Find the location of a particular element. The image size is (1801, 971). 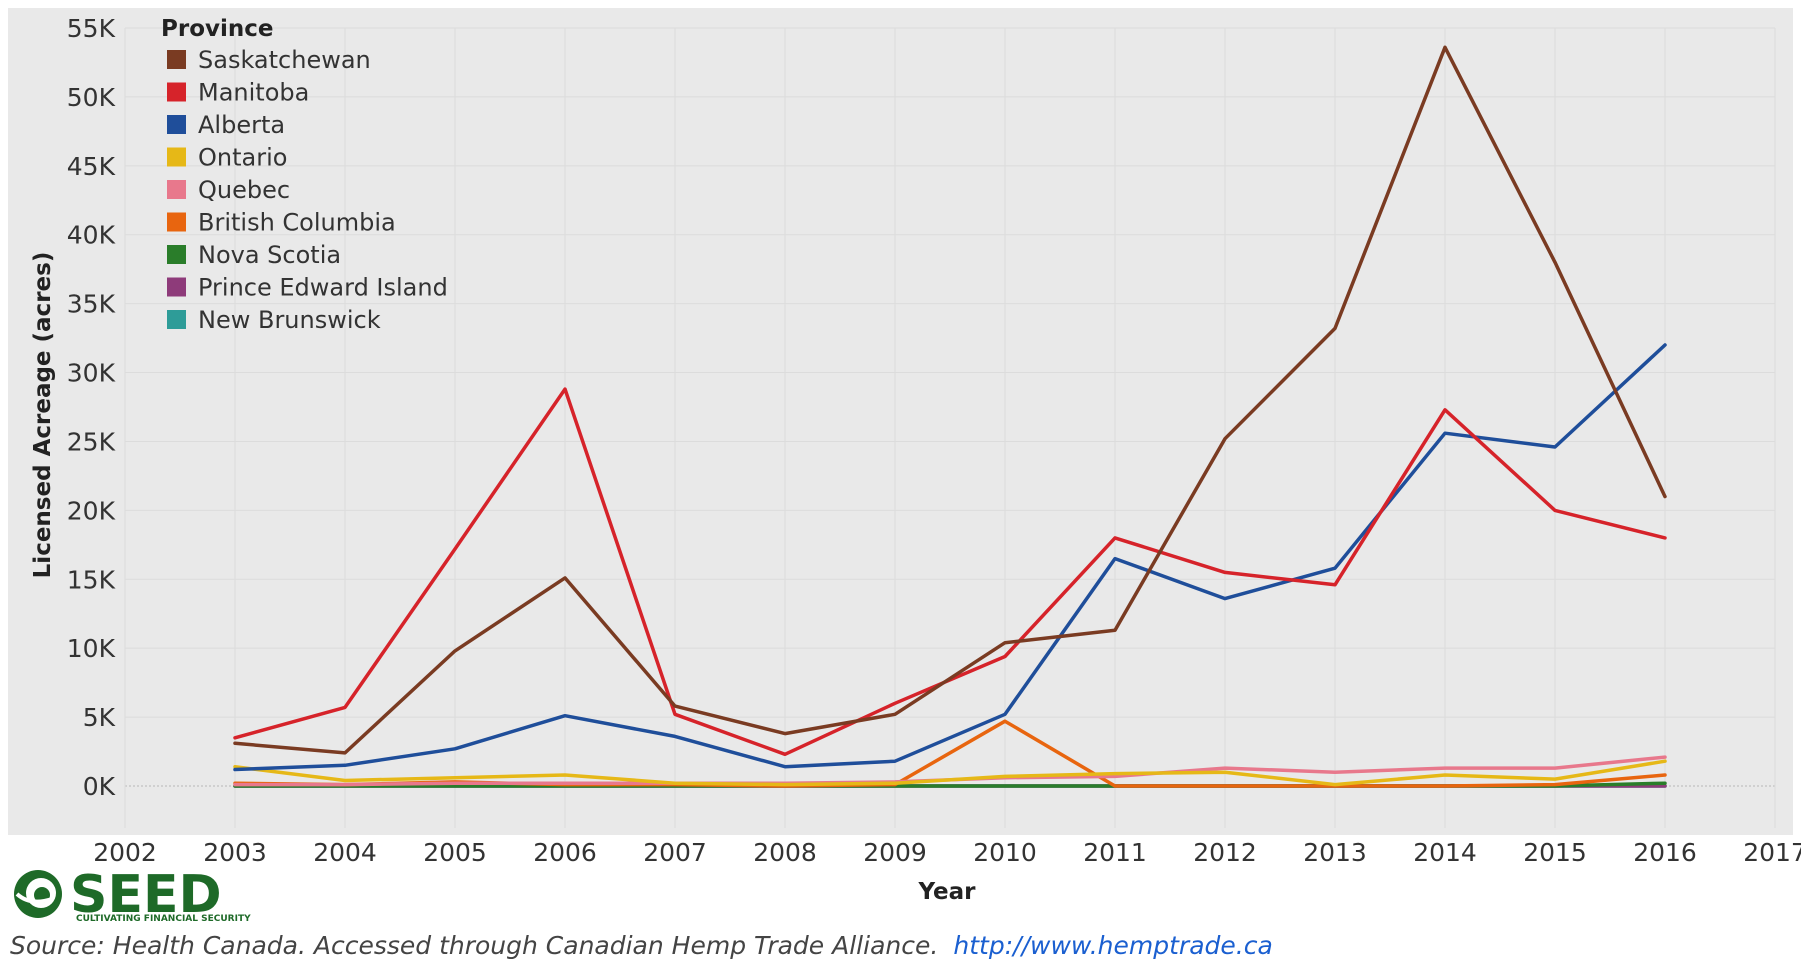

x-tick-label: 2017 is located at coordinates (1772, 852).